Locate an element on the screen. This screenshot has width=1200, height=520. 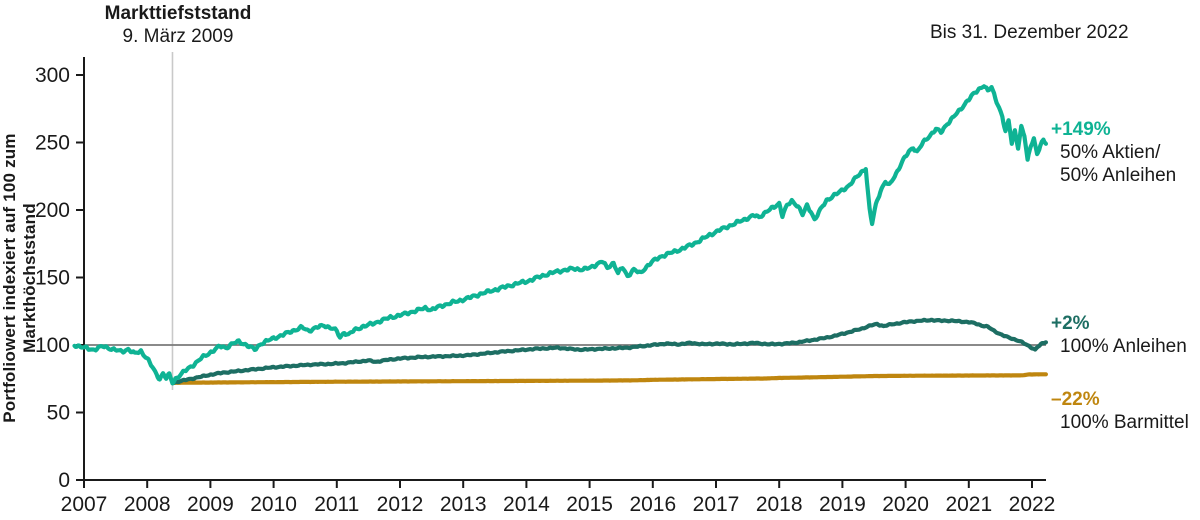
x-tick-label: 2022 is located at coordinates (1032, 504).